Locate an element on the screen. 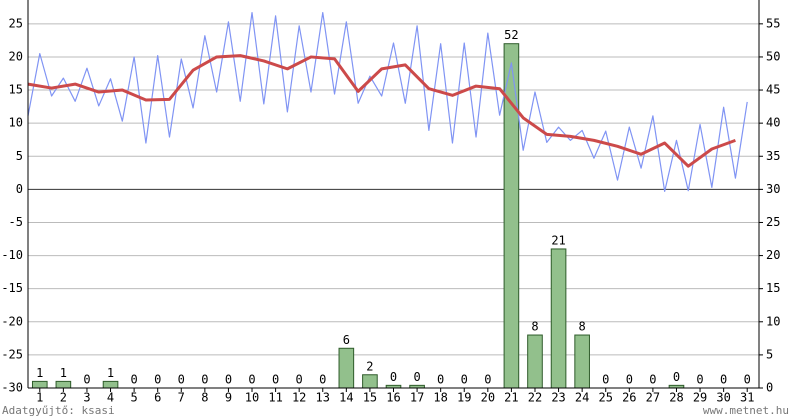 The height and width of the screenshot is (418, 791). y2-tick-label: 30 is located at coordinates (773, 189).